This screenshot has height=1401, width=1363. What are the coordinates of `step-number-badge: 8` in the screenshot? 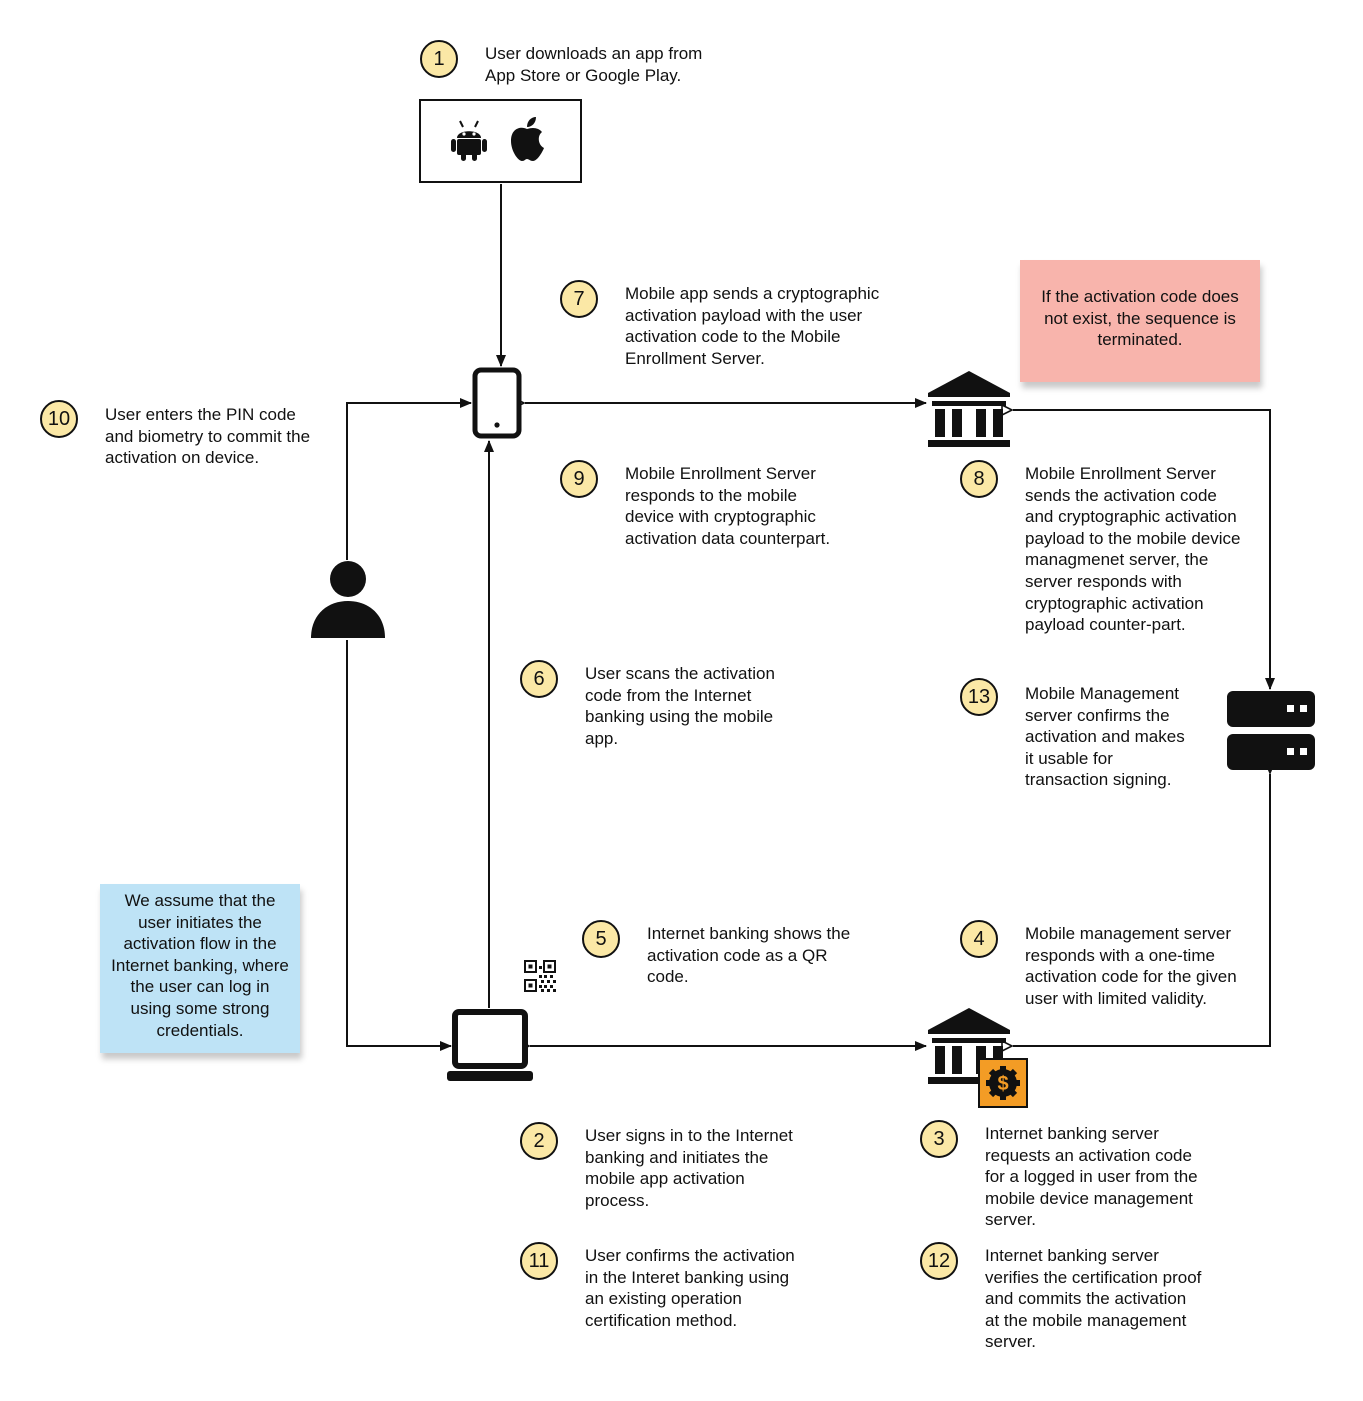 It's located at (979, 479).